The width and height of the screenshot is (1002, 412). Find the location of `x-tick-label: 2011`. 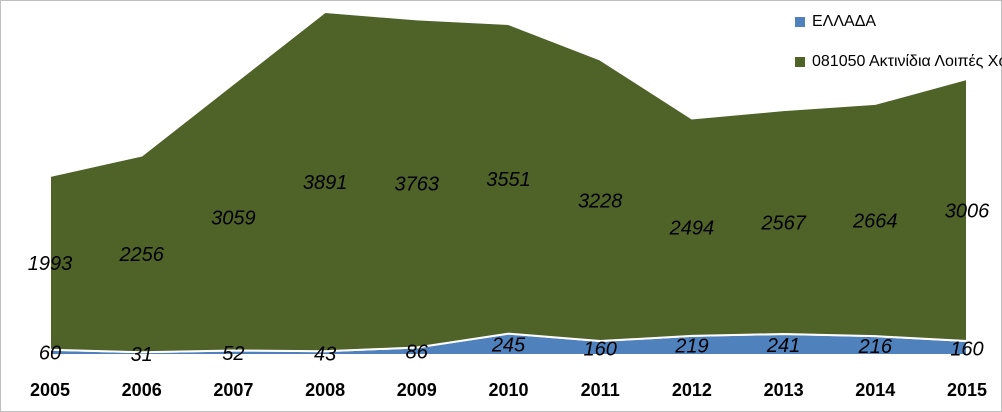

x-tick-label: 2011 is located at coordinates (600, 390).